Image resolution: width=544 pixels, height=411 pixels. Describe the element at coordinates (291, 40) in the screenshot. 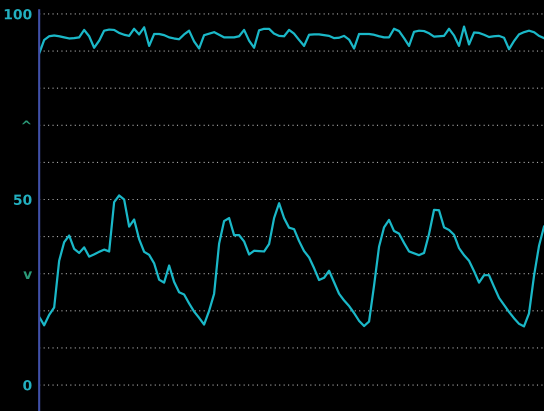

I see `line-series` at that location.